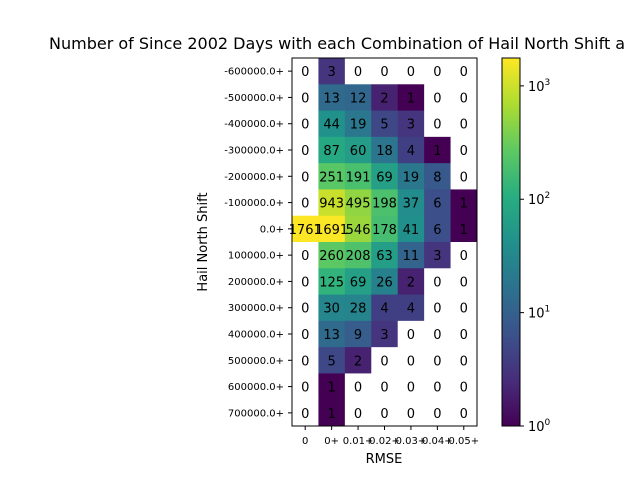 The width and height of the screenshot is (640, 480). What do you see at coordinates (384, 204) in the screenshot?
I see `heatmap-cell-value: 198` at bounding box center [384, 204].